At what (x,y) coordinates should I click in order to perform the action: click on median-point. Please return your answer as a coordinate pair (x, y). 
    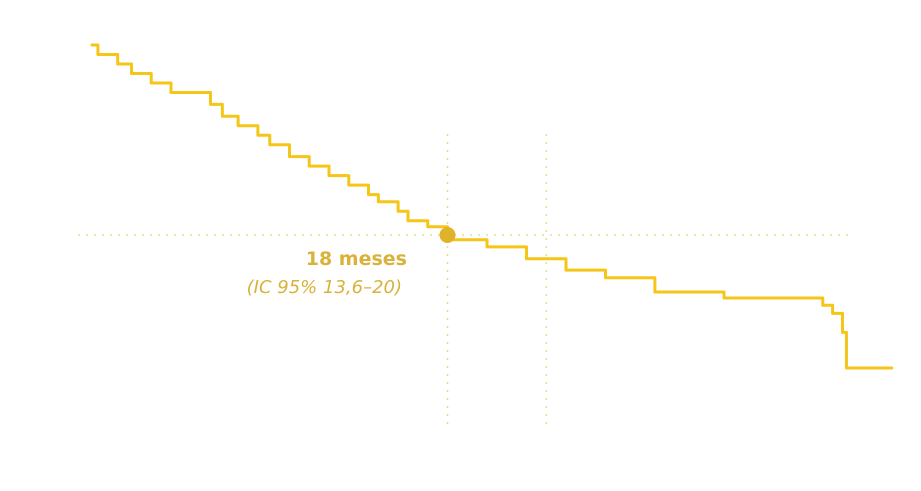
    Looking at the image, I should click on (447, 235).